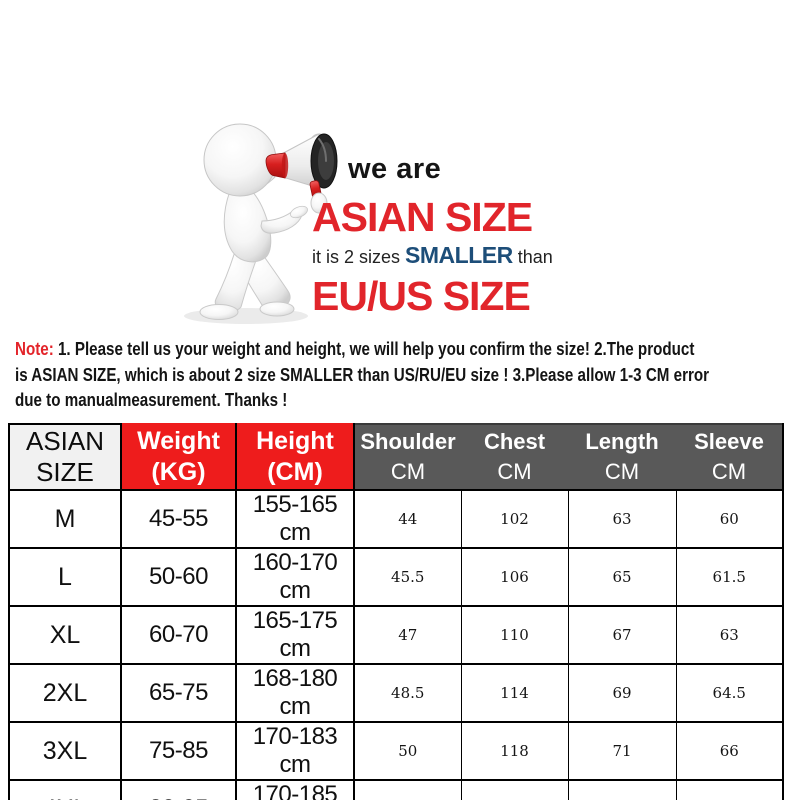 The width and height of the screenshot is (800, 800). What do you see at coordinates (65, 577) in the screenshot?
I see `size-cell: L` at bounding box center [65, 577].